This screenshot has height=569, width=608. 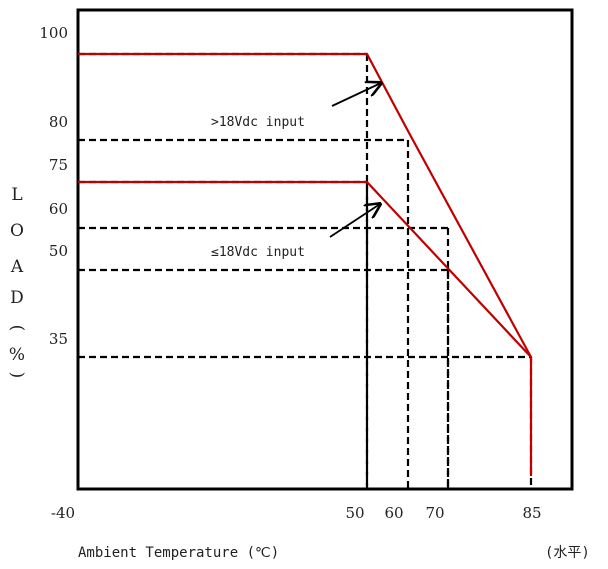 What do you see at coordinates (63, 513) in the screenshot?
I see `x-tick-label-neg40: -40` at bounding box center [63, 513].